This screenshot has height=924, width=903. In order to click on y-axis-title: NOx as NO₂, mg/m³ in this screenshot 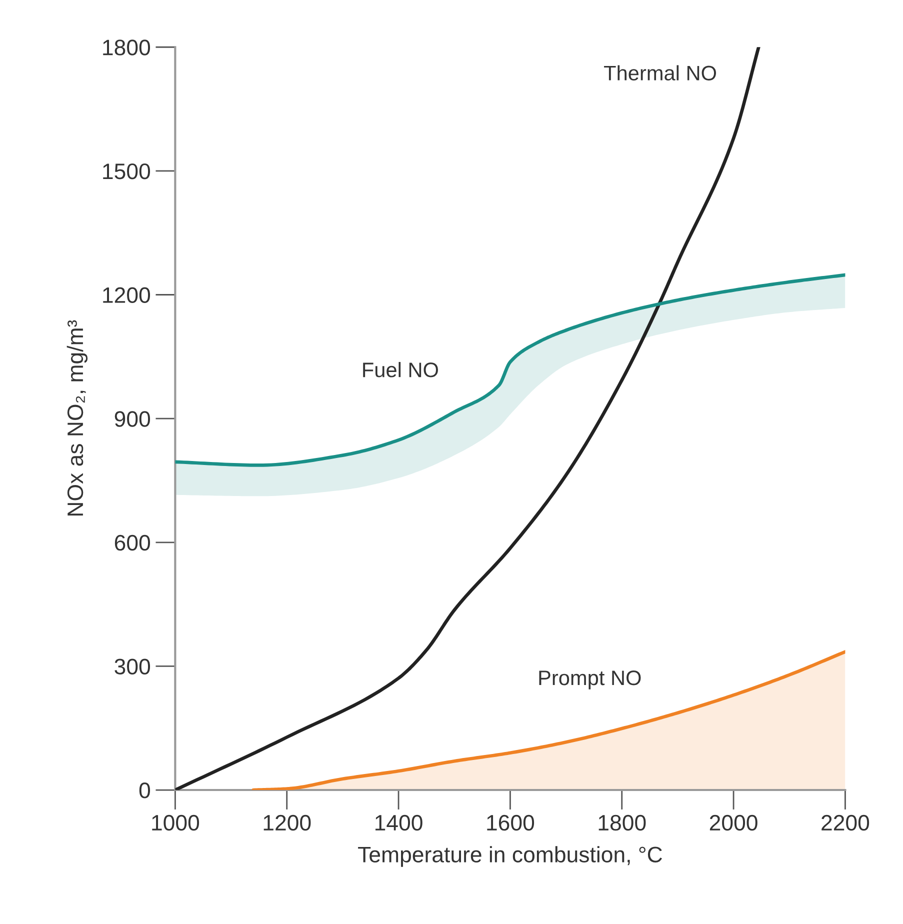, I will do `click(77, 418)`.